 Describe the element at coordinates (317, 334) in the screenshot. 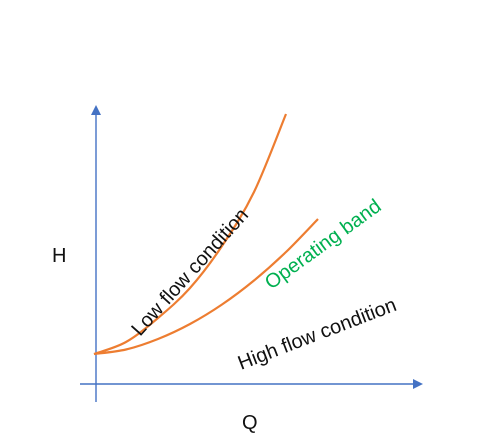

I see `series-label-high-flow: High flow condition` at that location.